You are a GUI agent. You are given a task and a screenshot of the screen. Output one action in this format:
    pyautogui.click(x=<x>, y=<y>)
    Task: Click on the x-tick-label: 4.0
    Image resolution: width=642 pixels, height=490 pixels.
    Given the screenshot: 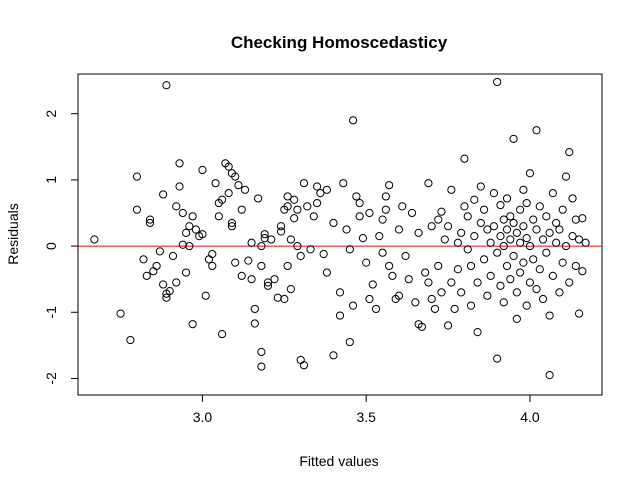 What is the action you would take?
    pyautogui.click(x=530, y=417)
    